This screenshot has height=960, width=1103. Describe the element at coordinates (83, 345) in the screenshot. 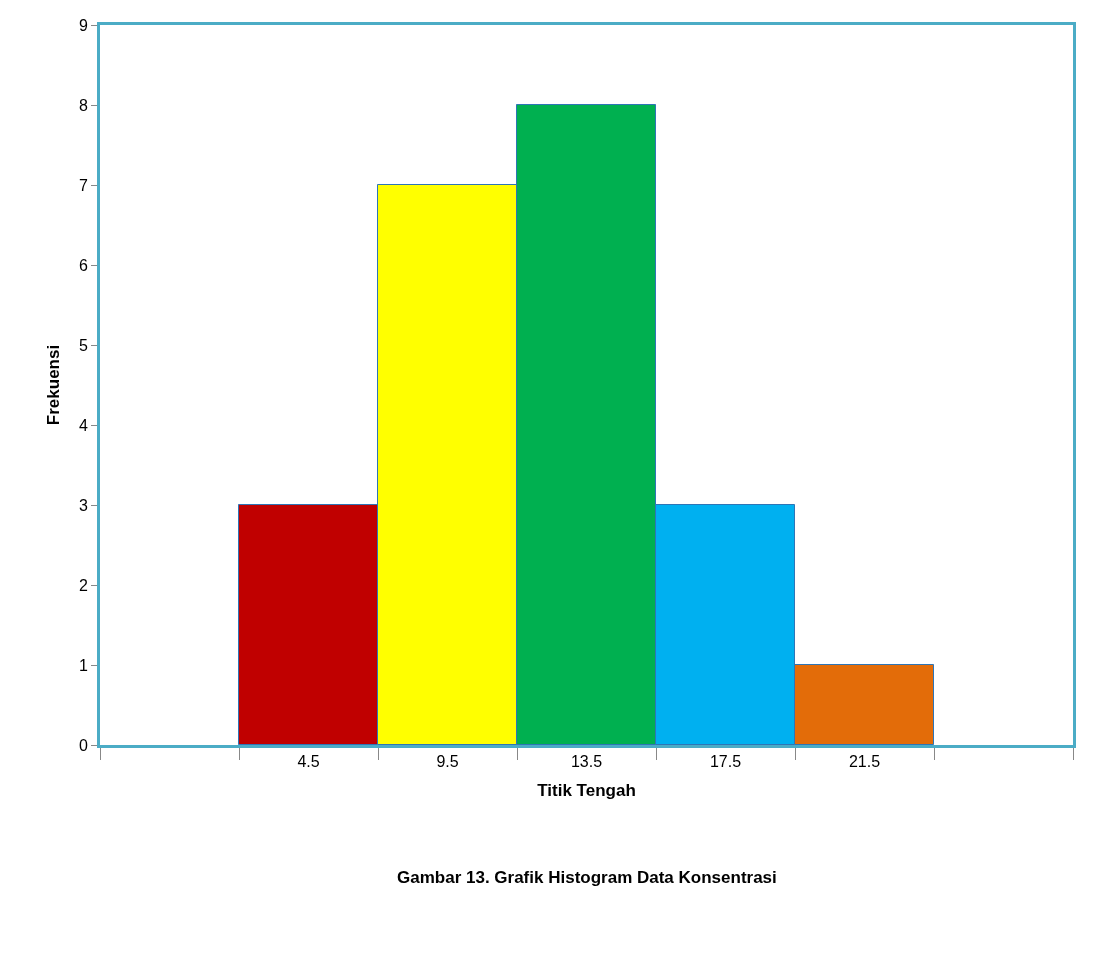

I see `y-tick-label: 5` at that location.